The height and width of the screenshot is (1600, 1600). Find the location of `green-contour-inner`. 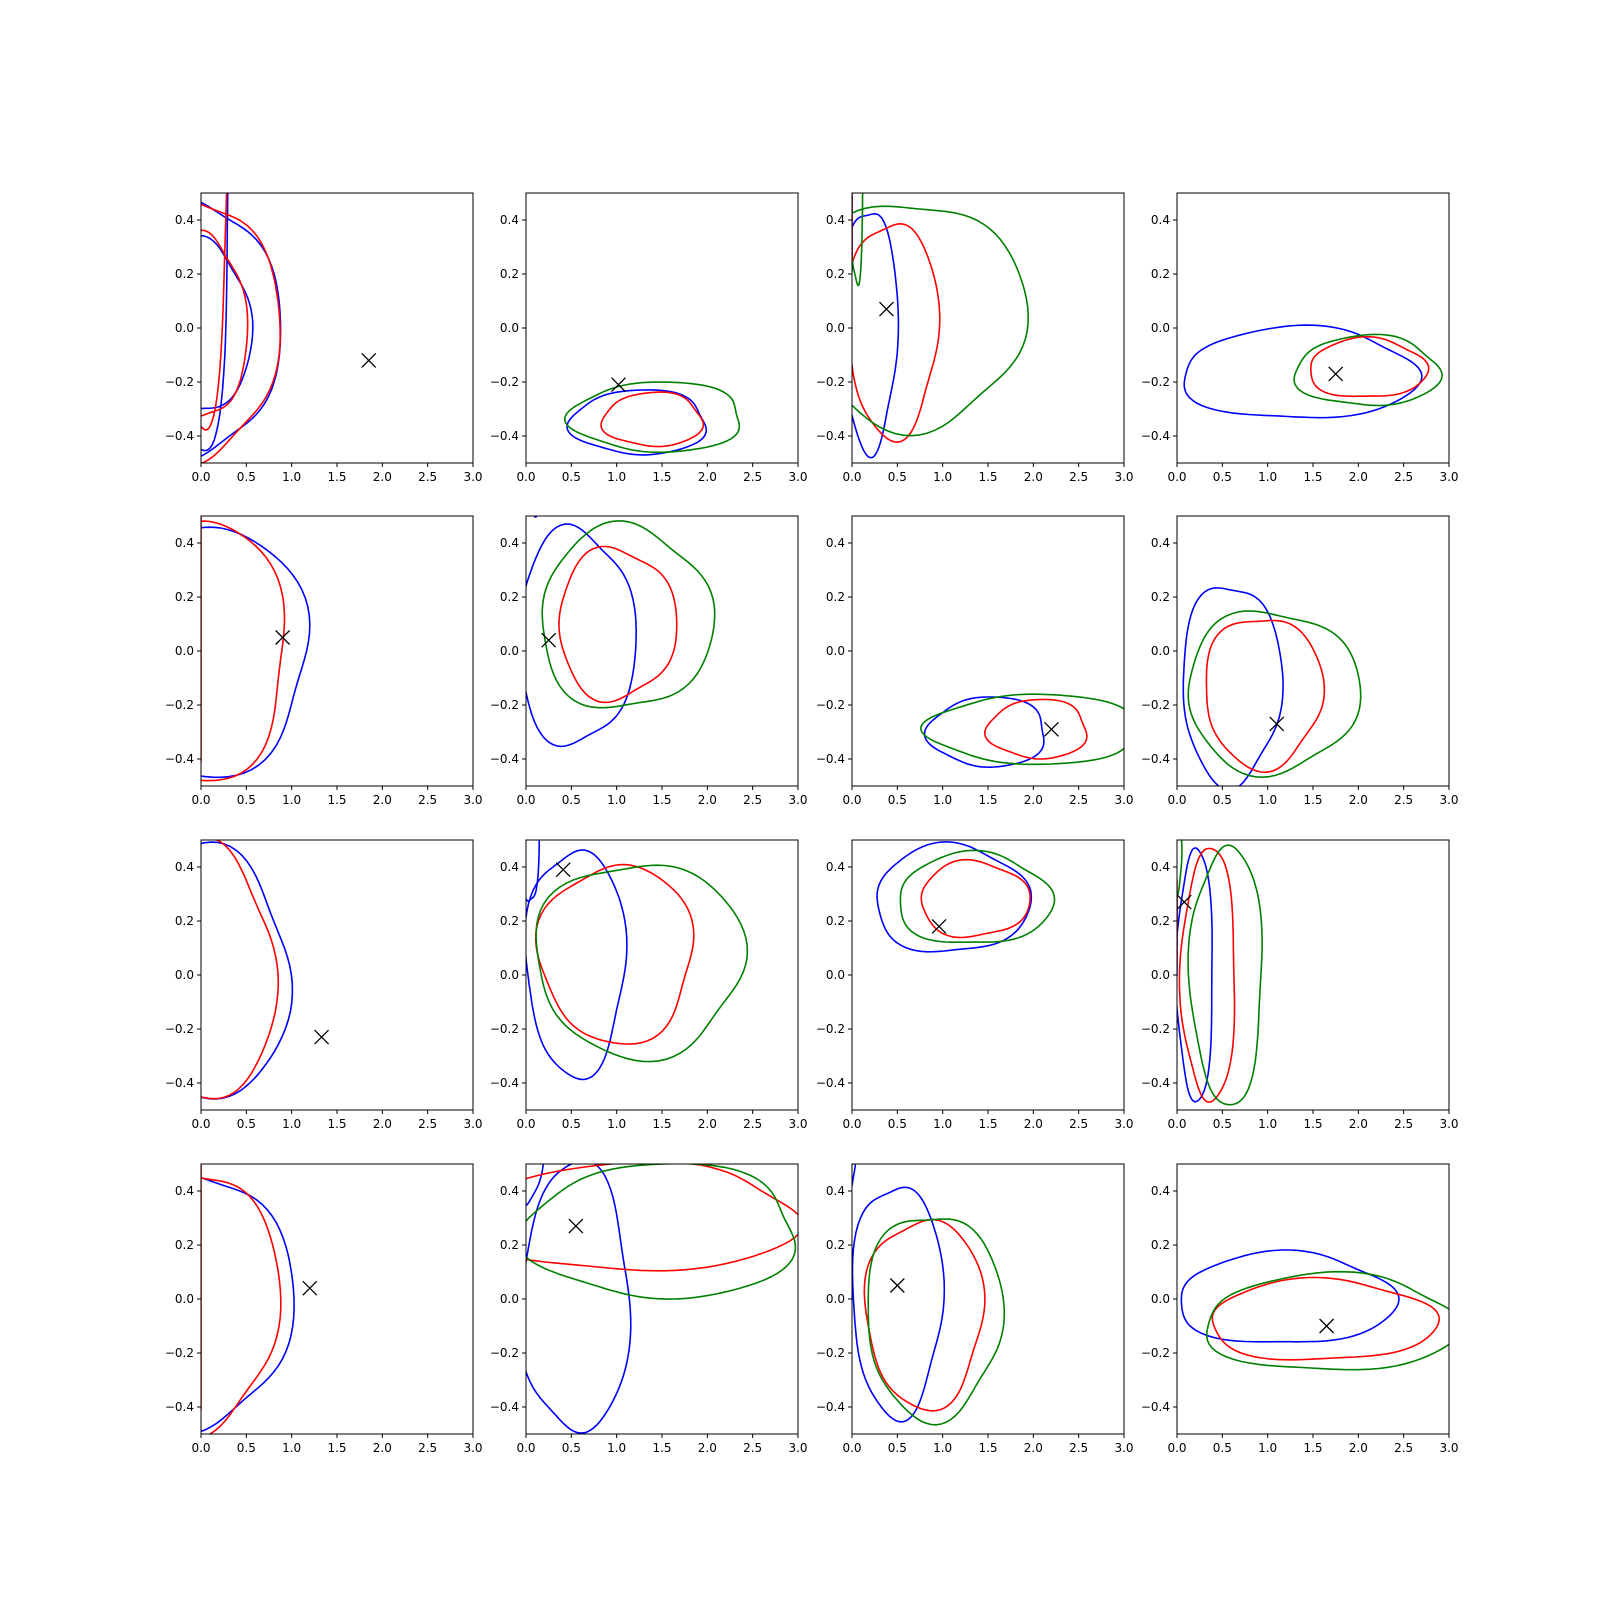

green-contour-inner is located at coordinates (877, 610).